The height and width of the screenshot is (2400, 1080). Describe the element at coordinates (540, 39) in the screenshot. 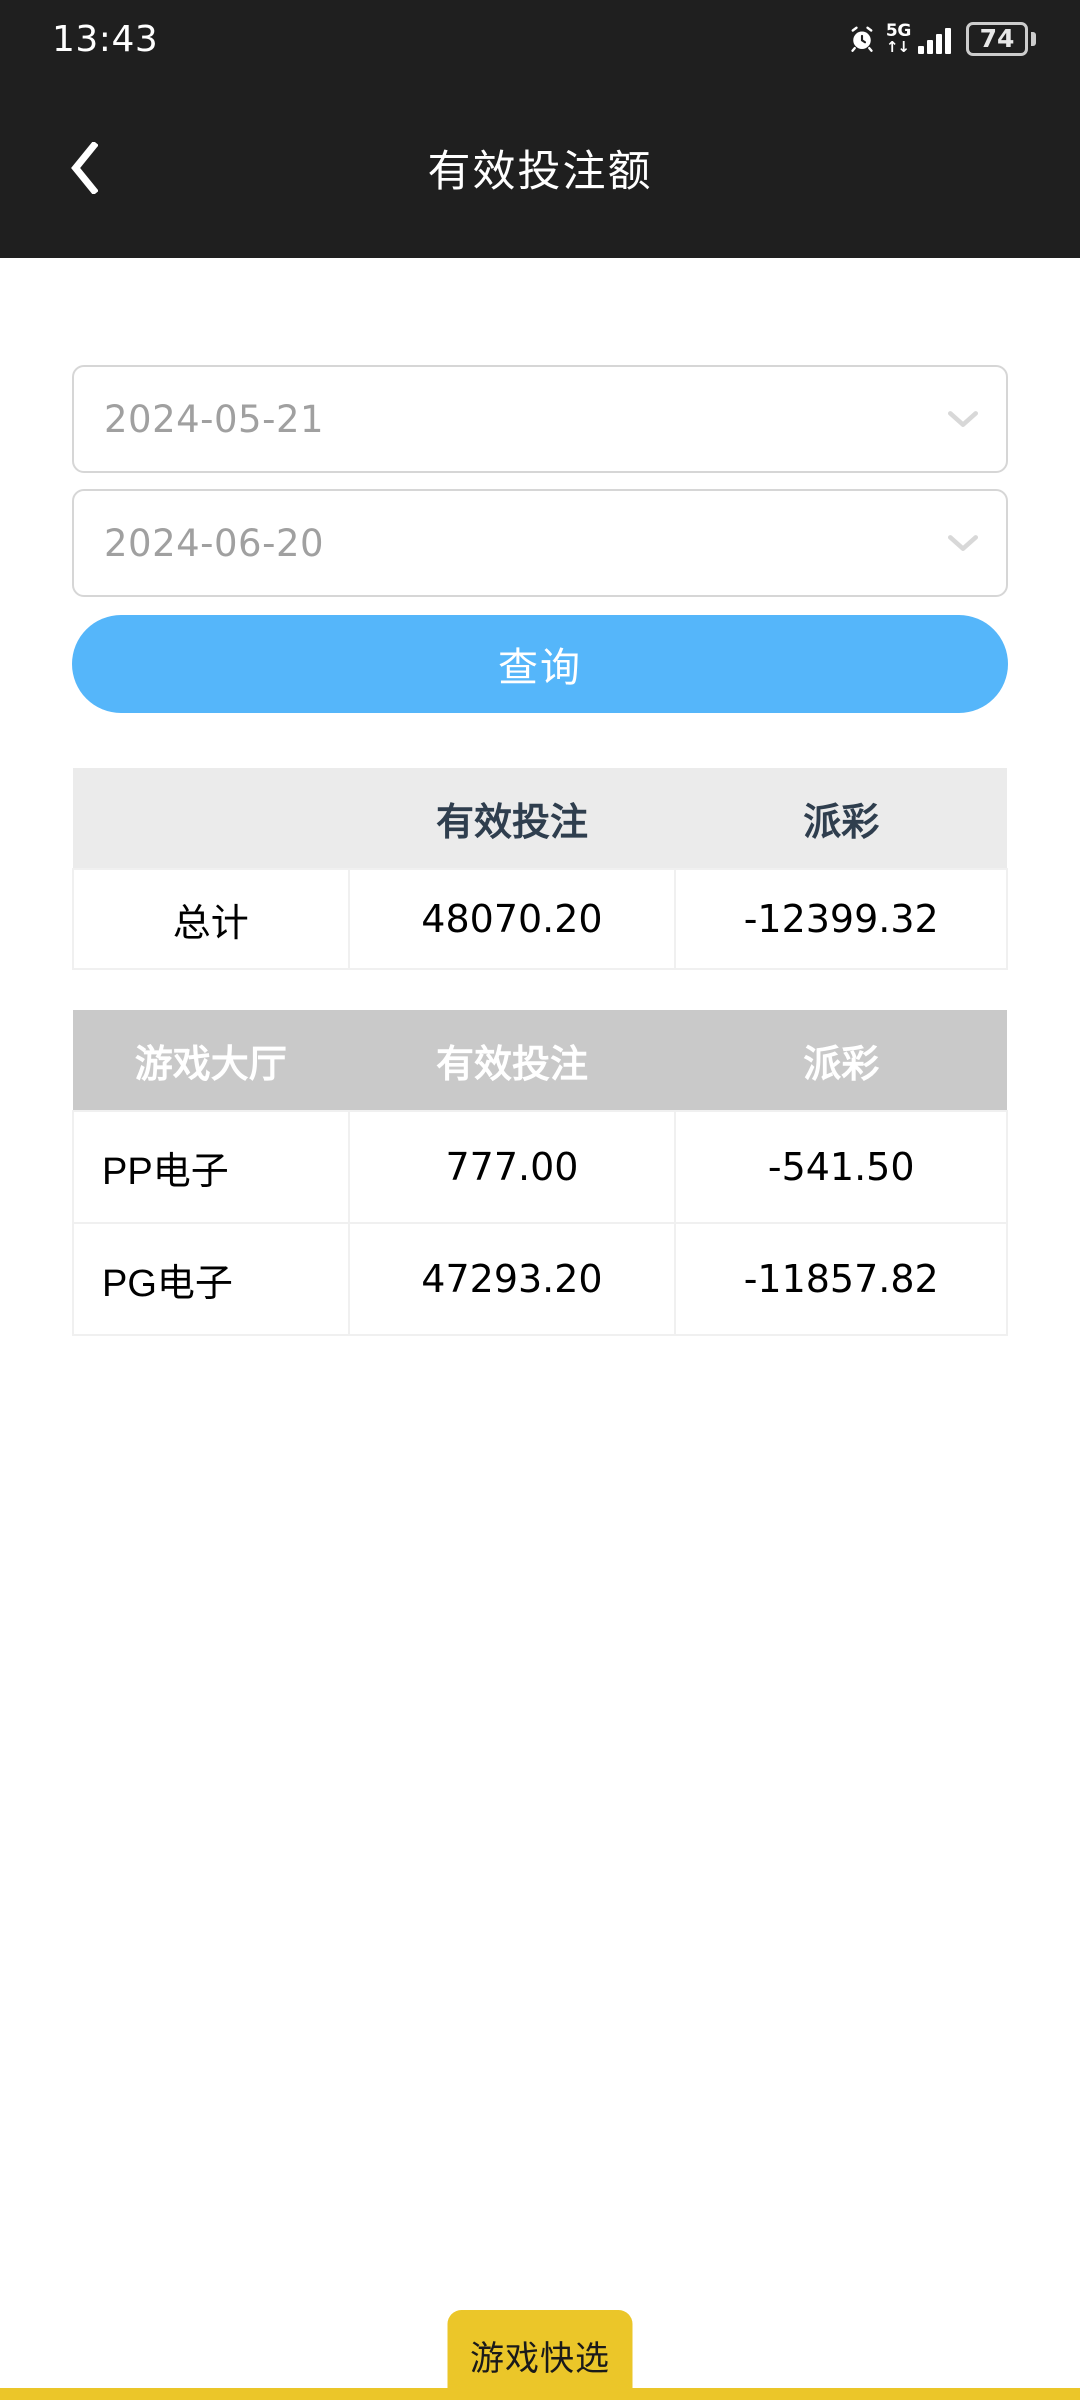

I see `status-bar: 13:43 5G ↑↓ 74` at that location.